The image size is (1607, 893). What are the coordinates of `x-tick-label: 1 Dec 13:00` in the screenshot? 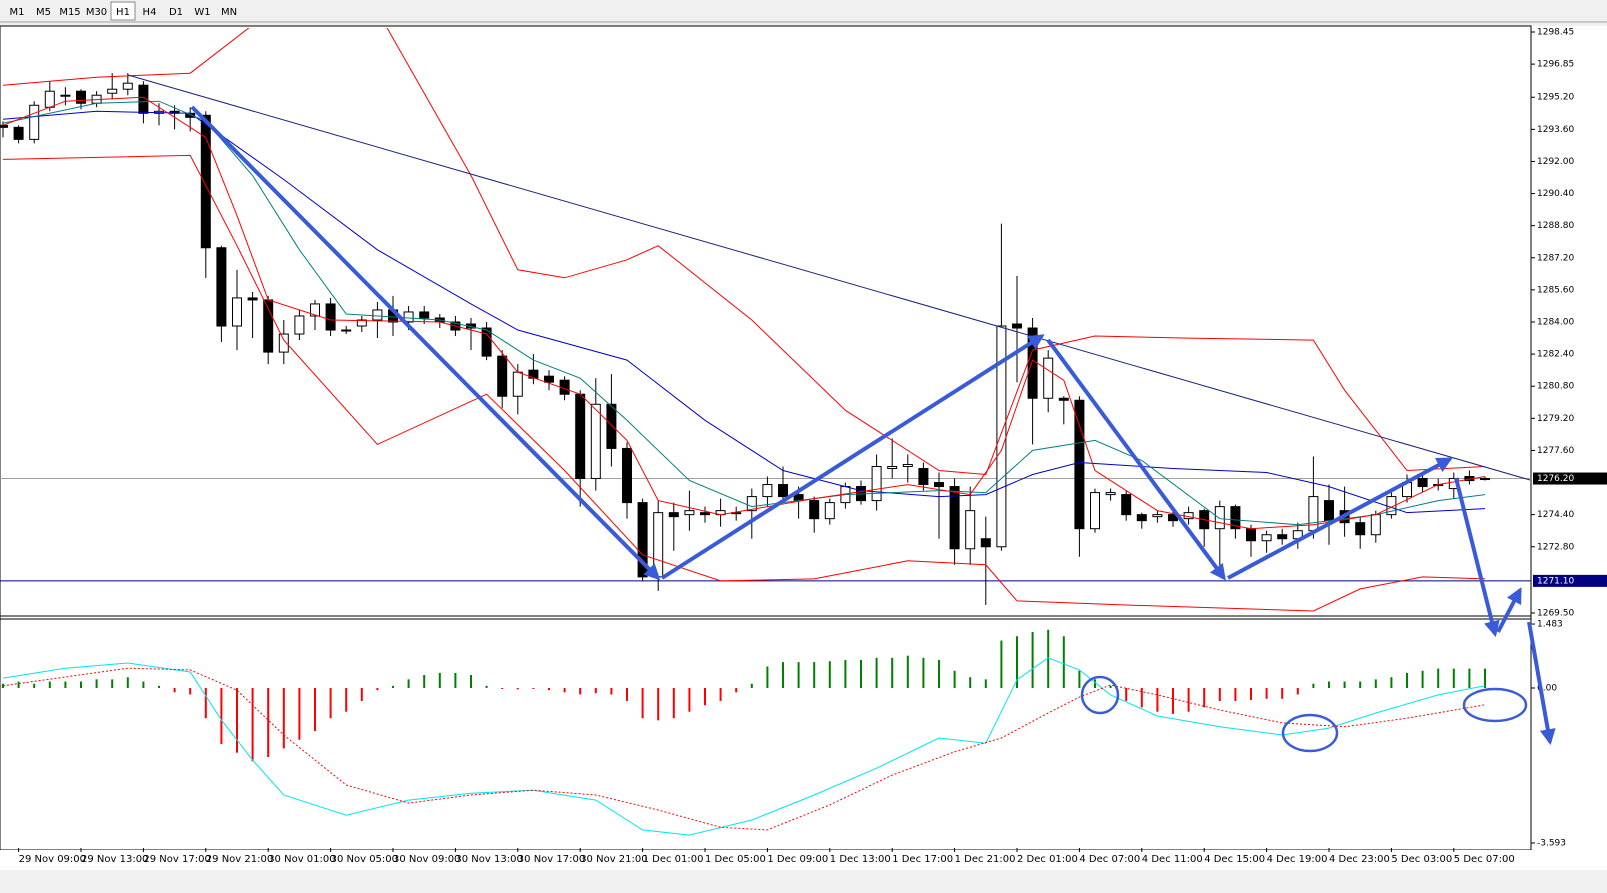 It's located at (860, 859).